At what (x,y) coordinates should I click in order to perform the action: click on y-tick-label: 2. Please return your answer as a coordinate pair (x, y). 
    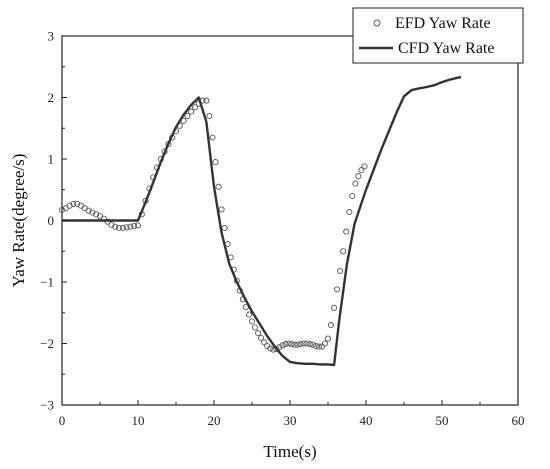
    Looking at the image, I should click on (51, 97).